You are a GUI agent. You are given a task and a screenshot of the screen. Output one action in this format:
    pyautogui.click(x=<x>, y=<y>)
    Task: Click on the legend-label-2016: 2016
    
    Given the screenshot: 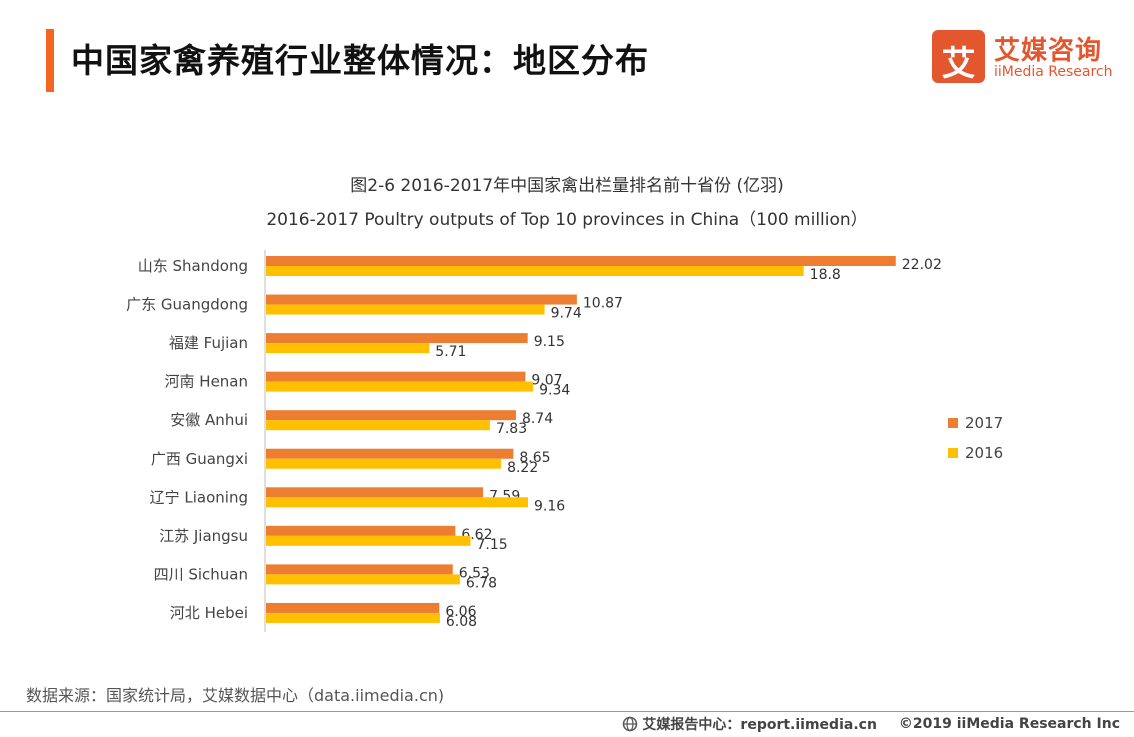 What is the action you would take?
    pyautogui.click(x=984, y=453)
    